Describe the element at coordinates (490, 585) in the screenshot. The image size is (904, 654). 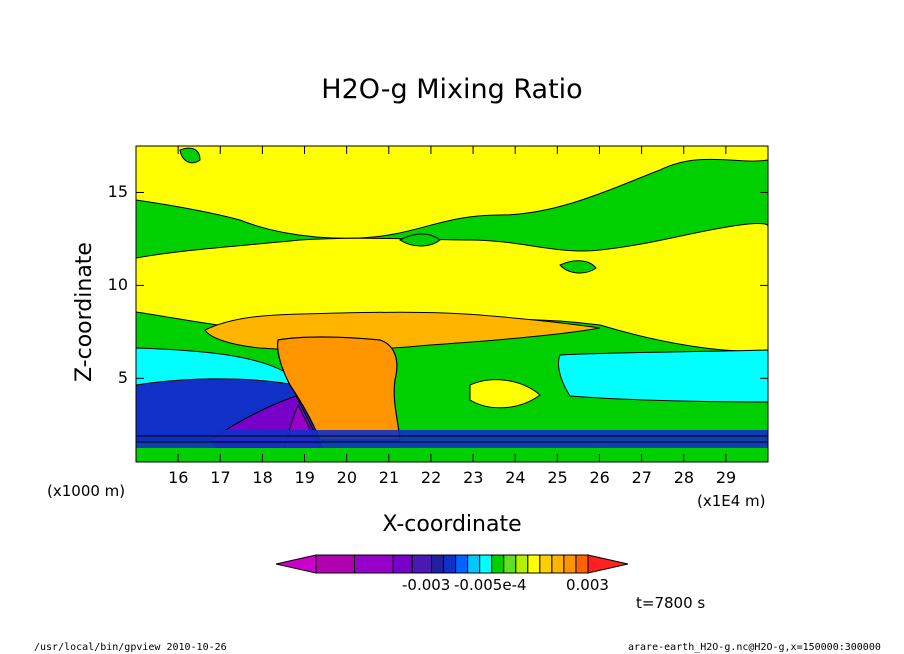
I see `colorbar-label: -0.005e-4` at that location.